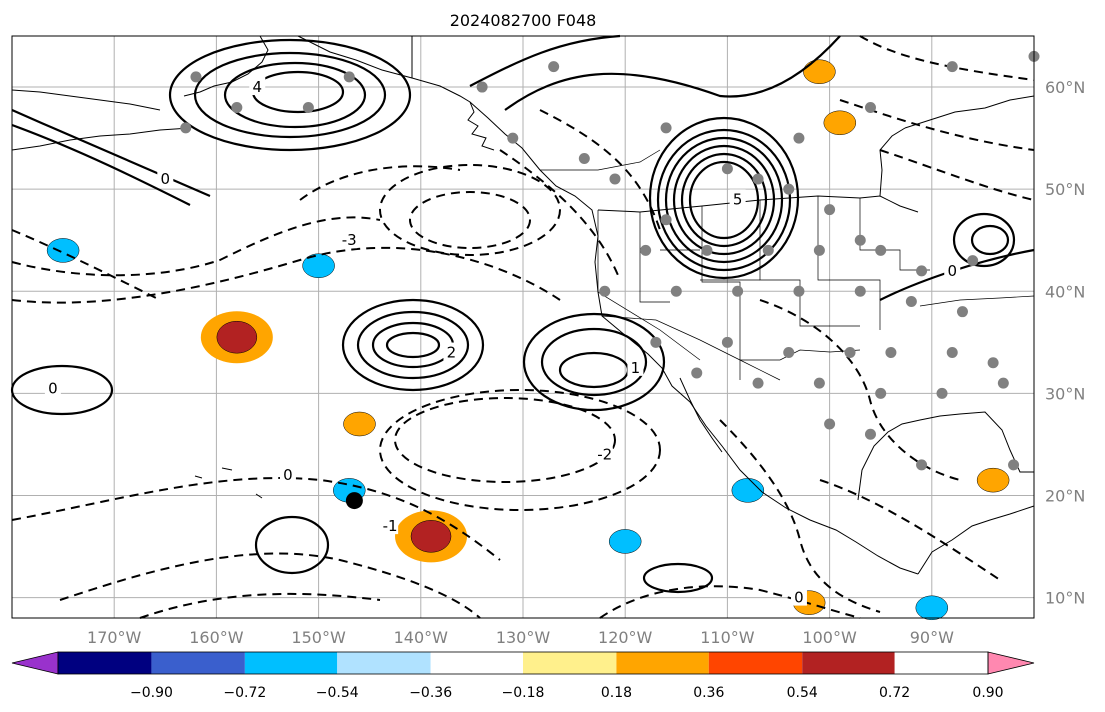  Describe the element at coordinates (625, 637) in the screenshot. I see `longitude-tick-label: 120°W` at that location.